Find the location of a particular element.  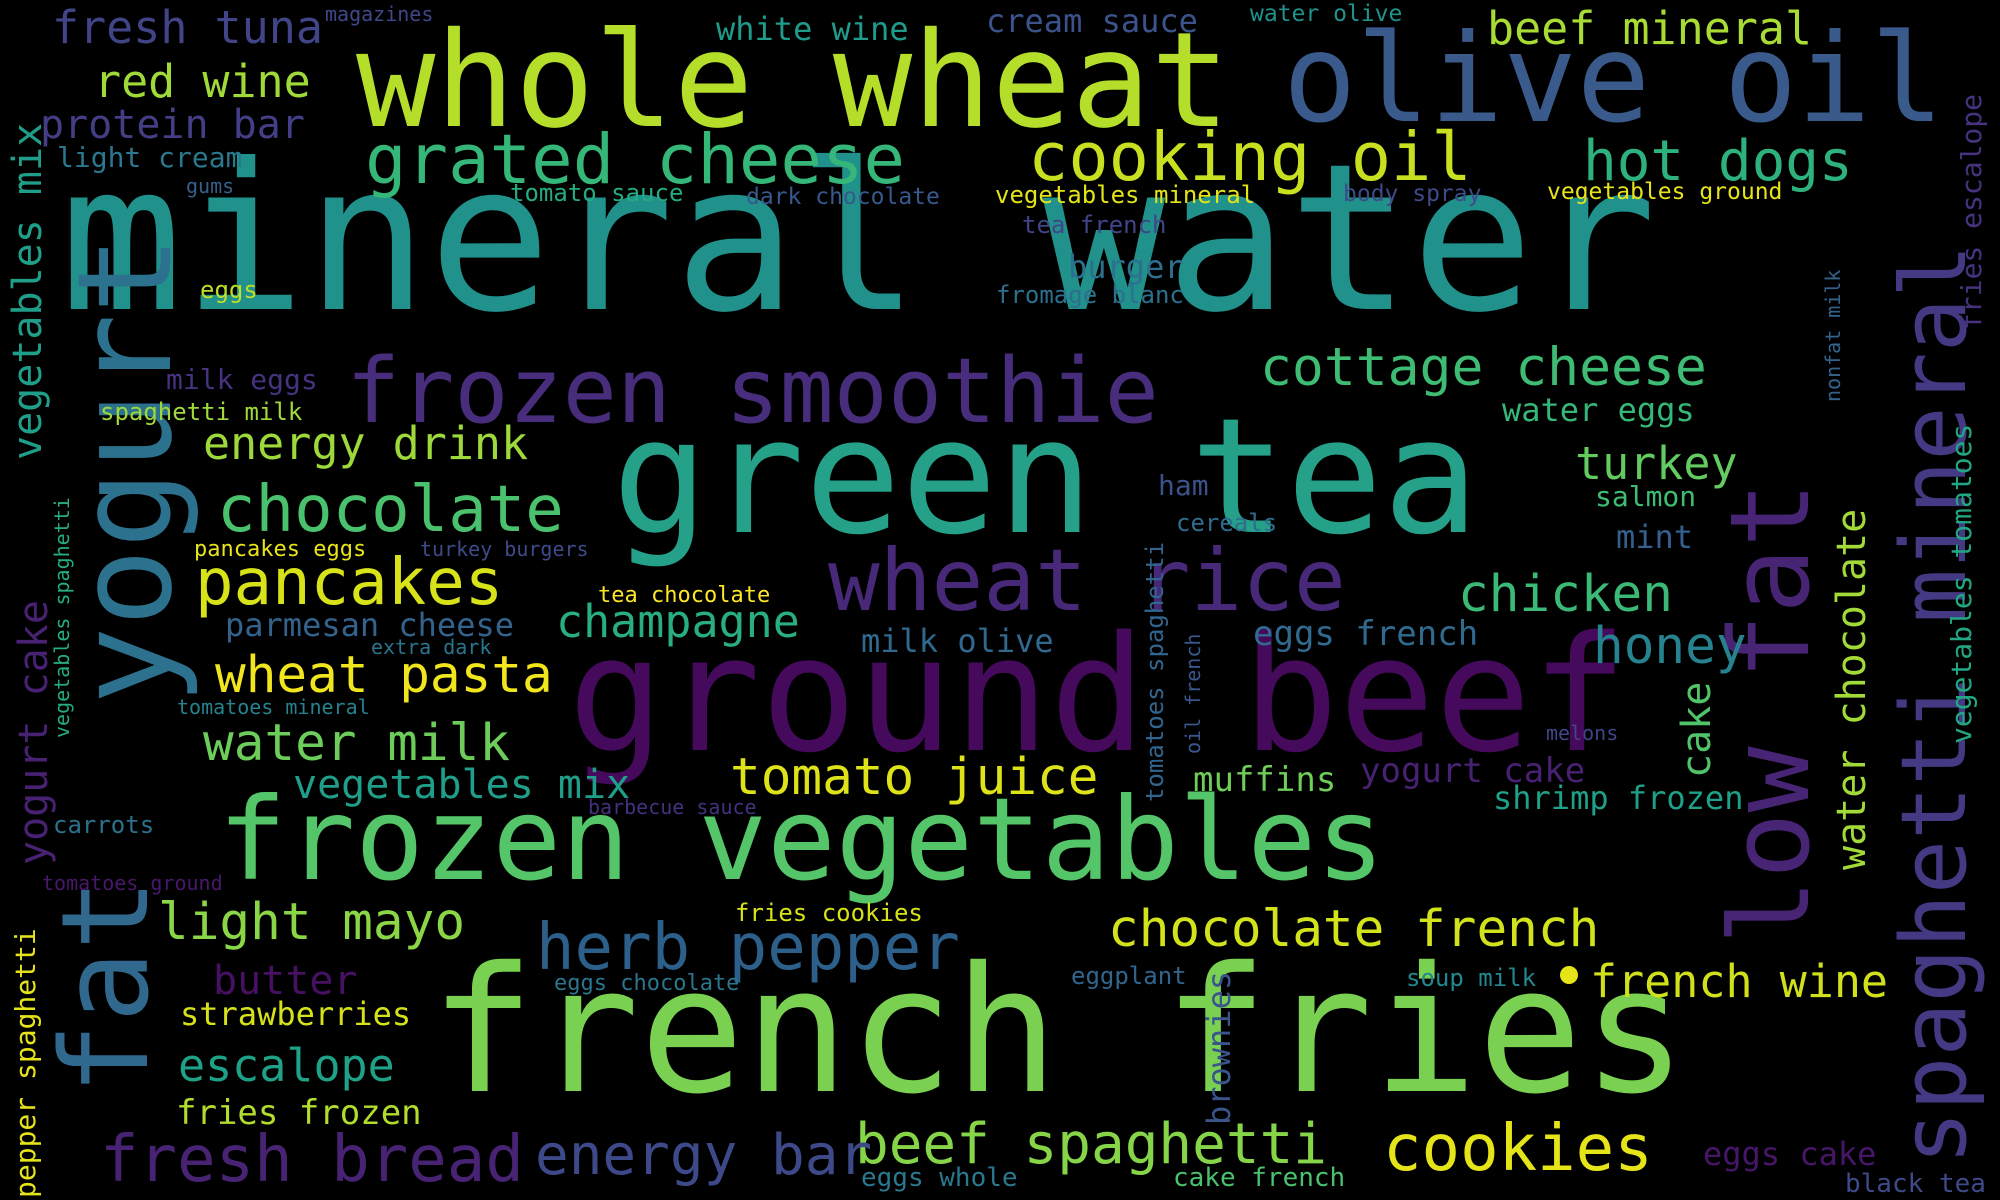

word-champagne: champagne is located at coordinates (678, 621).